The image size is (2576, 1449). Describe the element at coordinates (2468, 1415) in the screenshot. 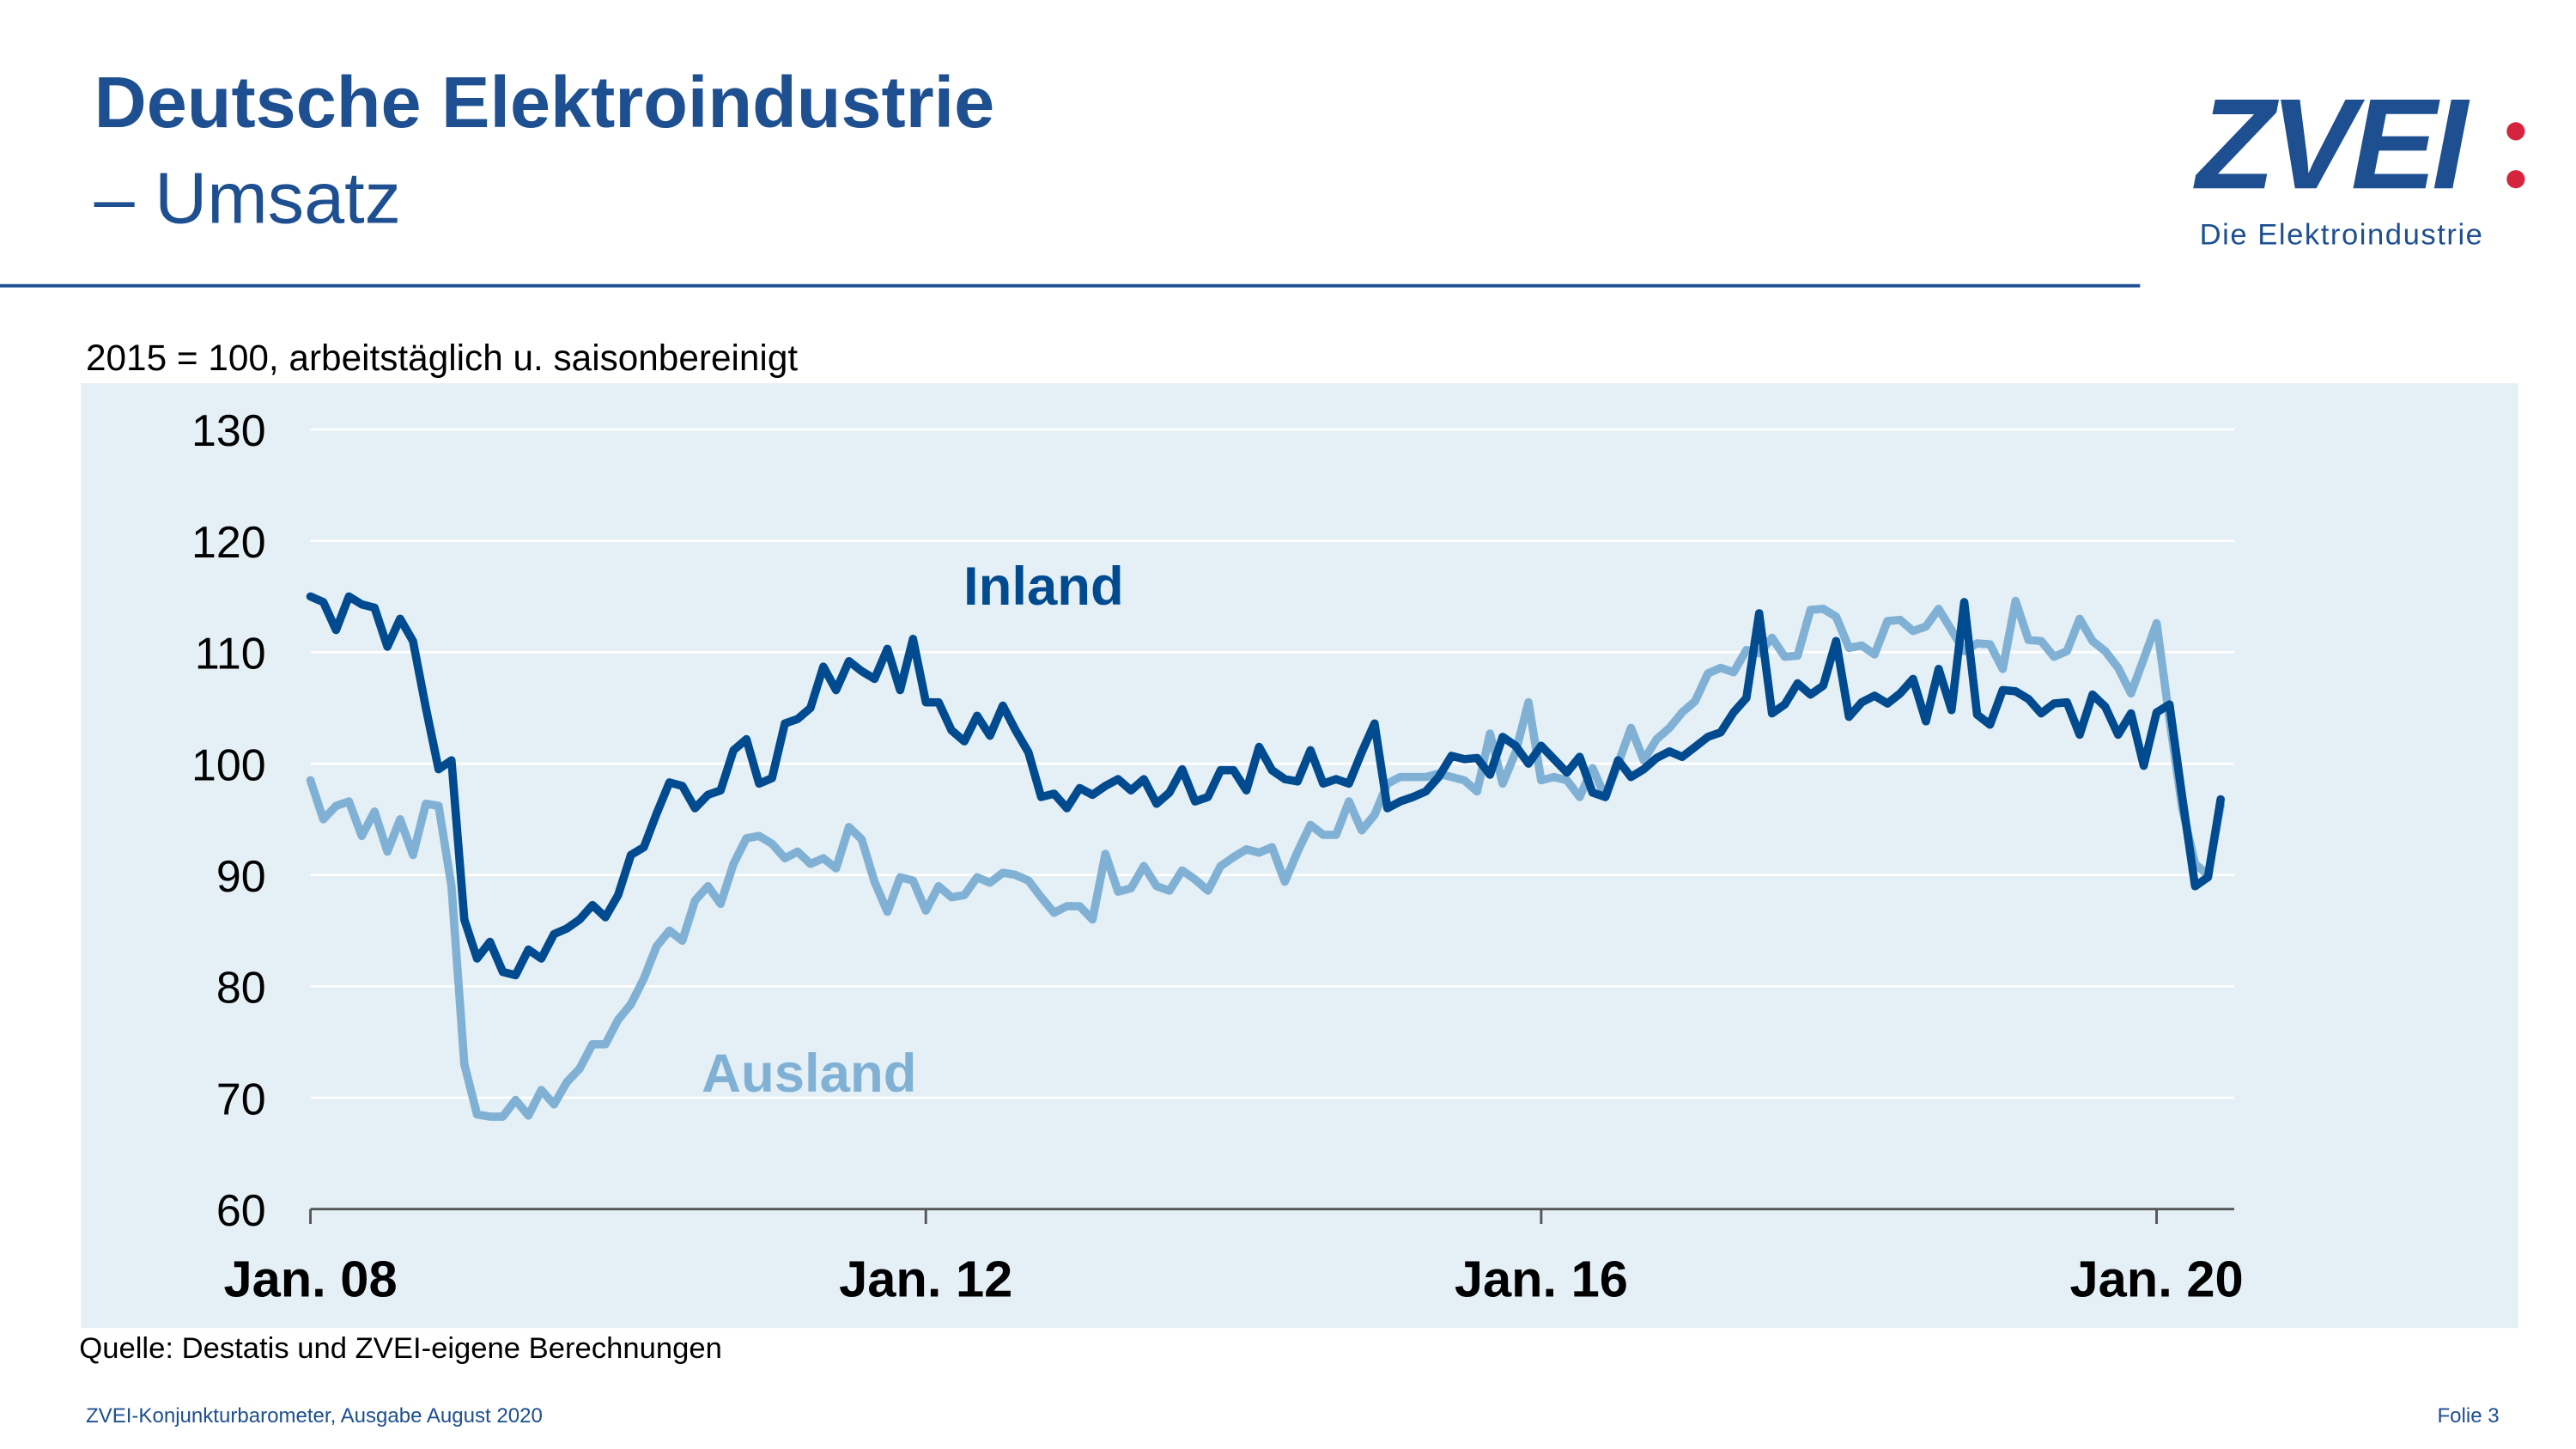

I see `slide-number: Folie 3` at that location.